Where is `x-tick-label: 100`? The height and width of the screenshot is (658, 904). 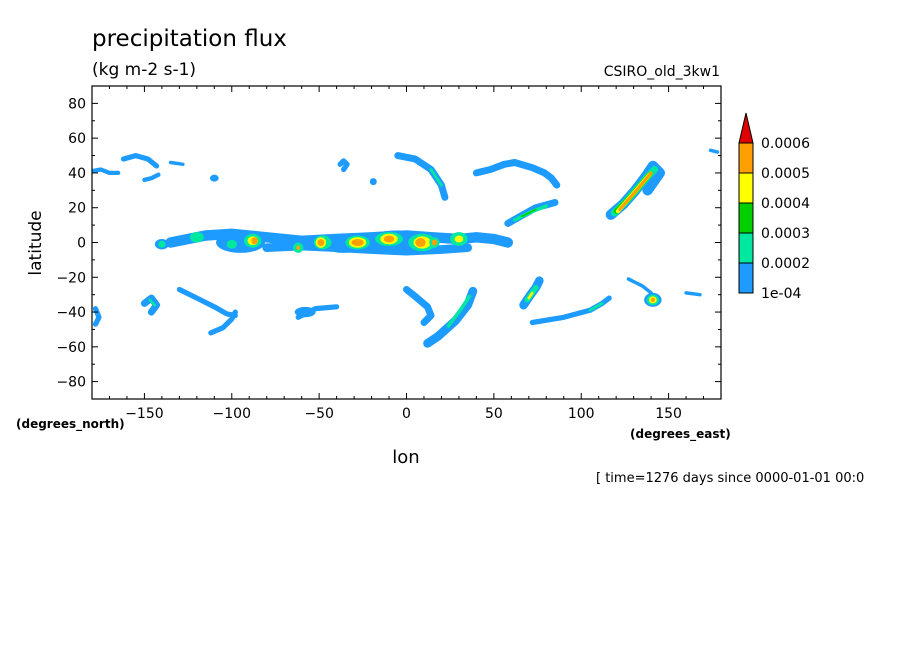
x-tick-label: 100 is located at coordinates (581, 414).